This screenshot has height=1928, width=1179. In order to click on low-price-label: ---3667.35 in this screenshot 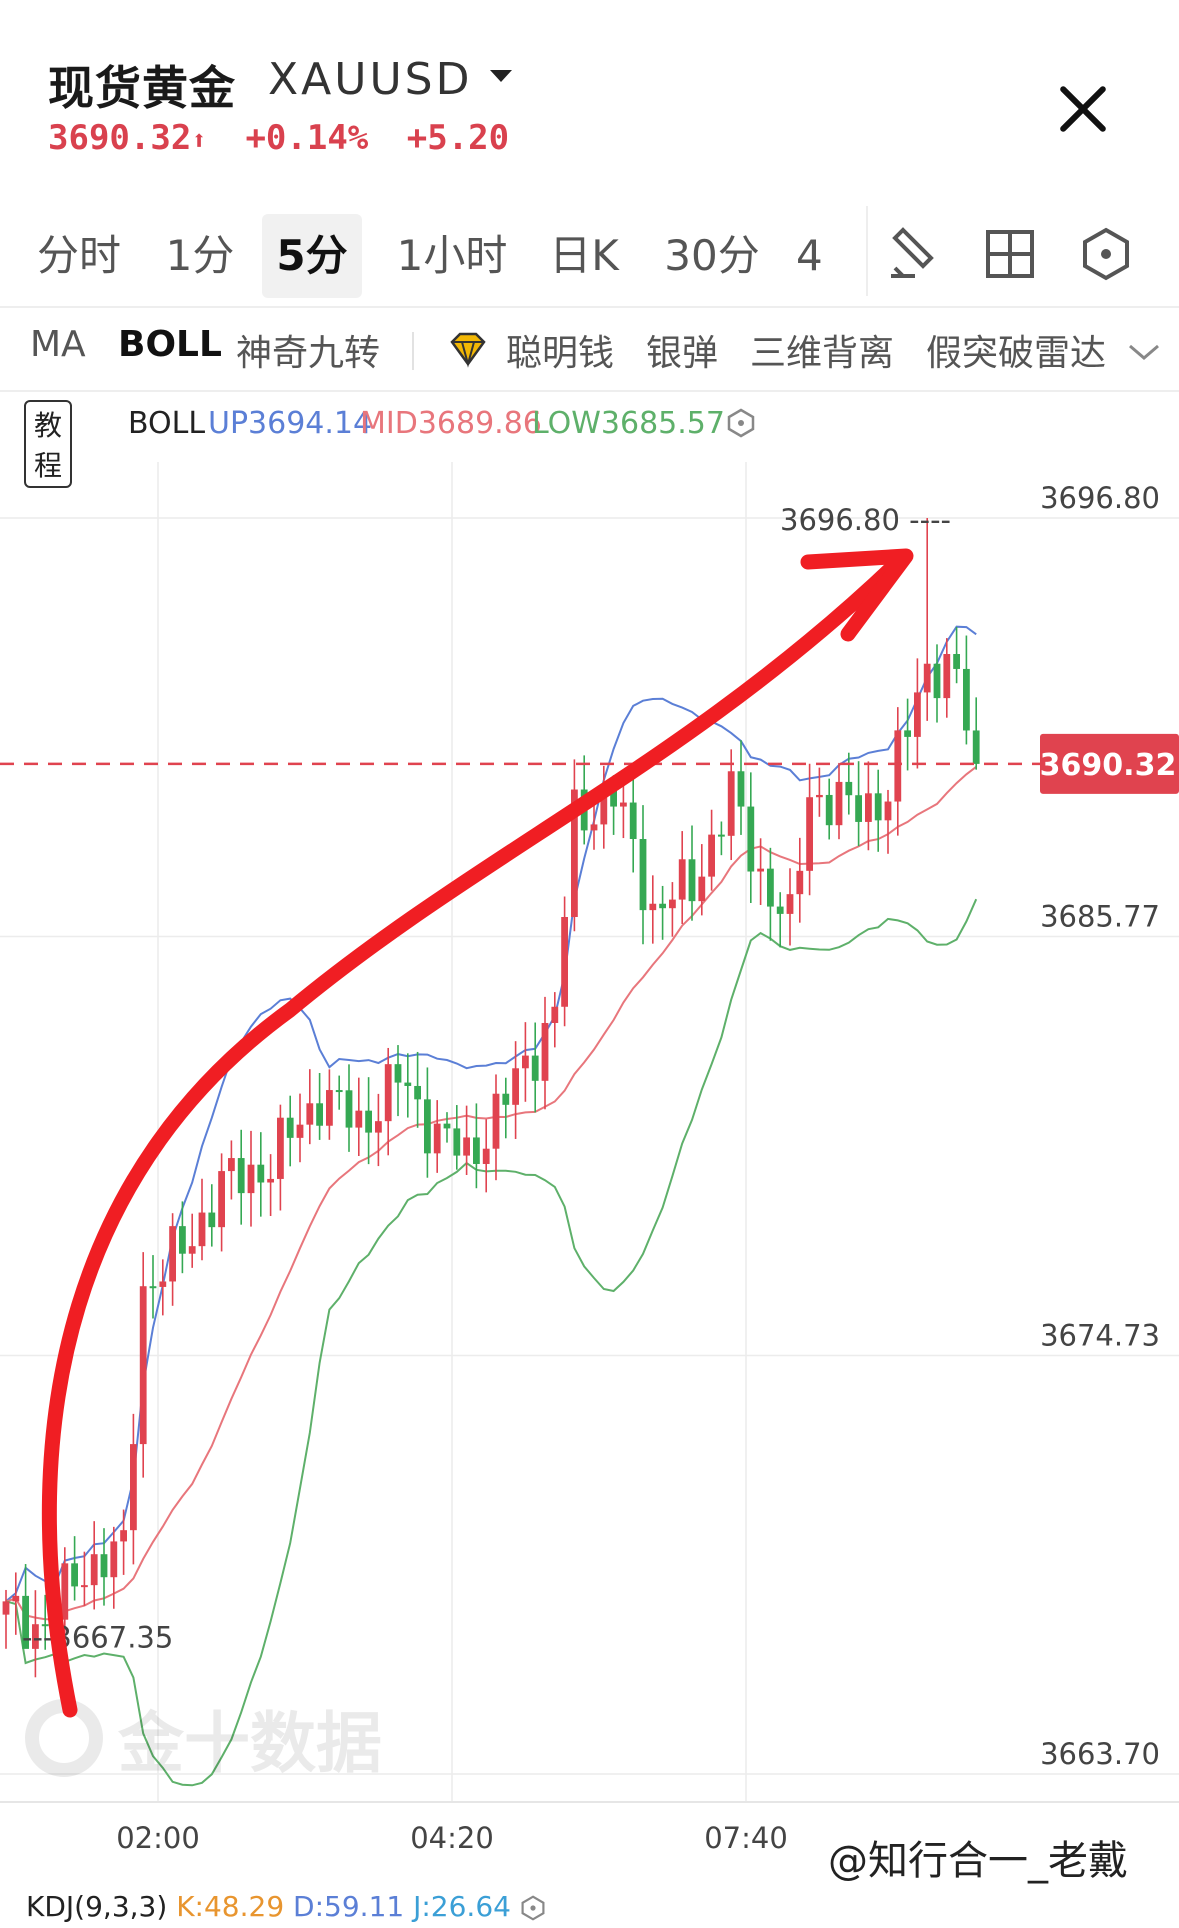, I will do `click(97, 1637)`.